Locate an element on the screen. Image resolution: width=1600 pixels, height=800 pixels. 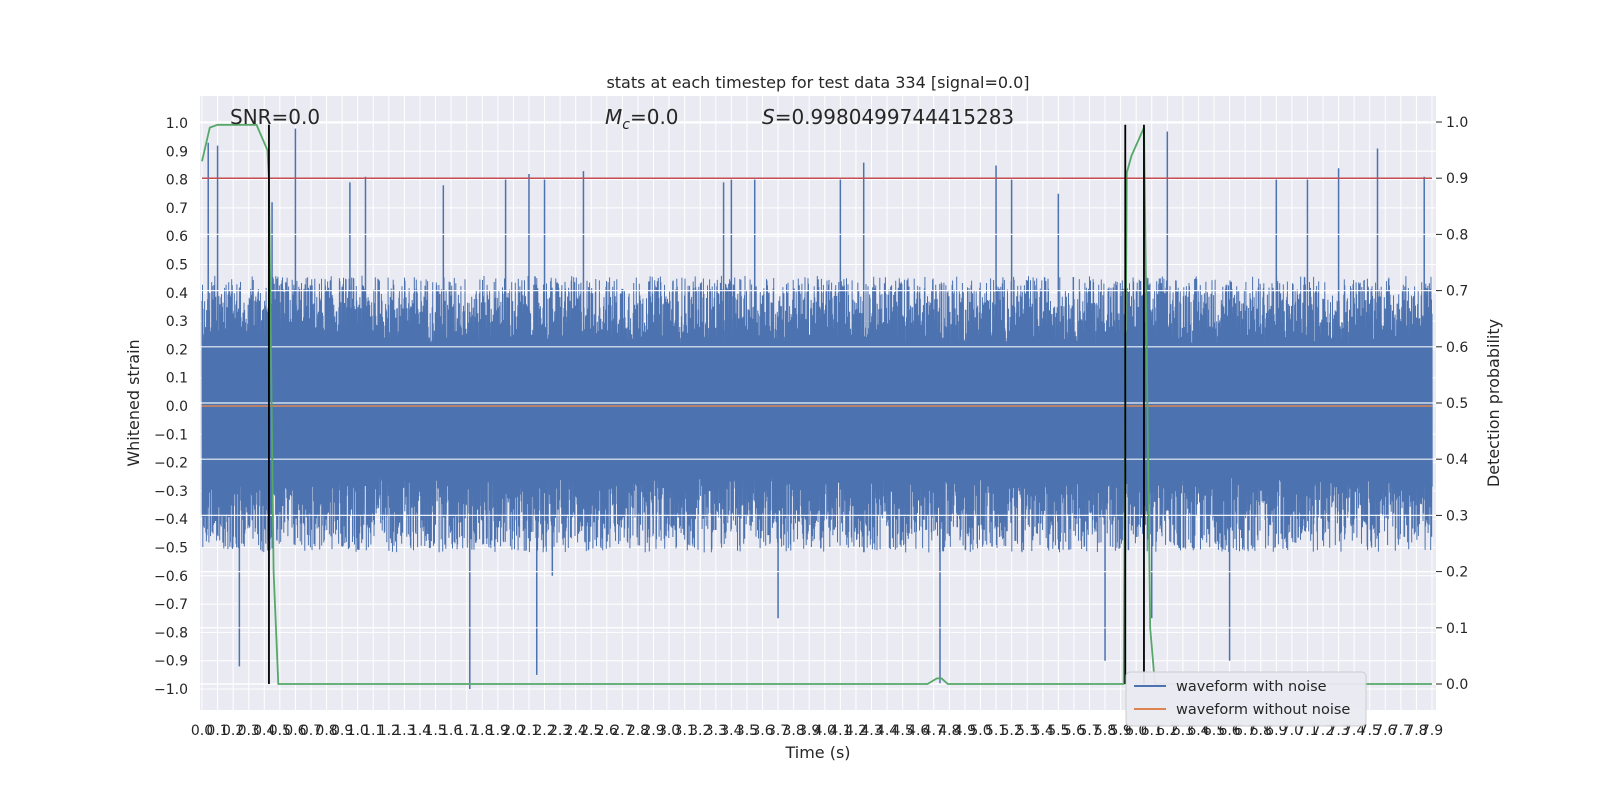
s-annotation: S=0.9980499744415283 is located at coordinates (888, 117).